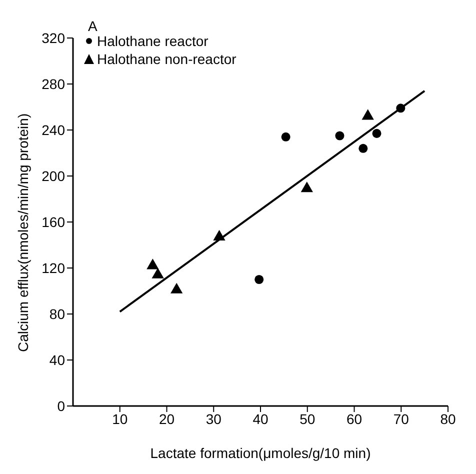 The image size is (476, 474). Describe the element at coordinates (57, 314) in the screenshot. I see `y-tick-label: 80` at that location.